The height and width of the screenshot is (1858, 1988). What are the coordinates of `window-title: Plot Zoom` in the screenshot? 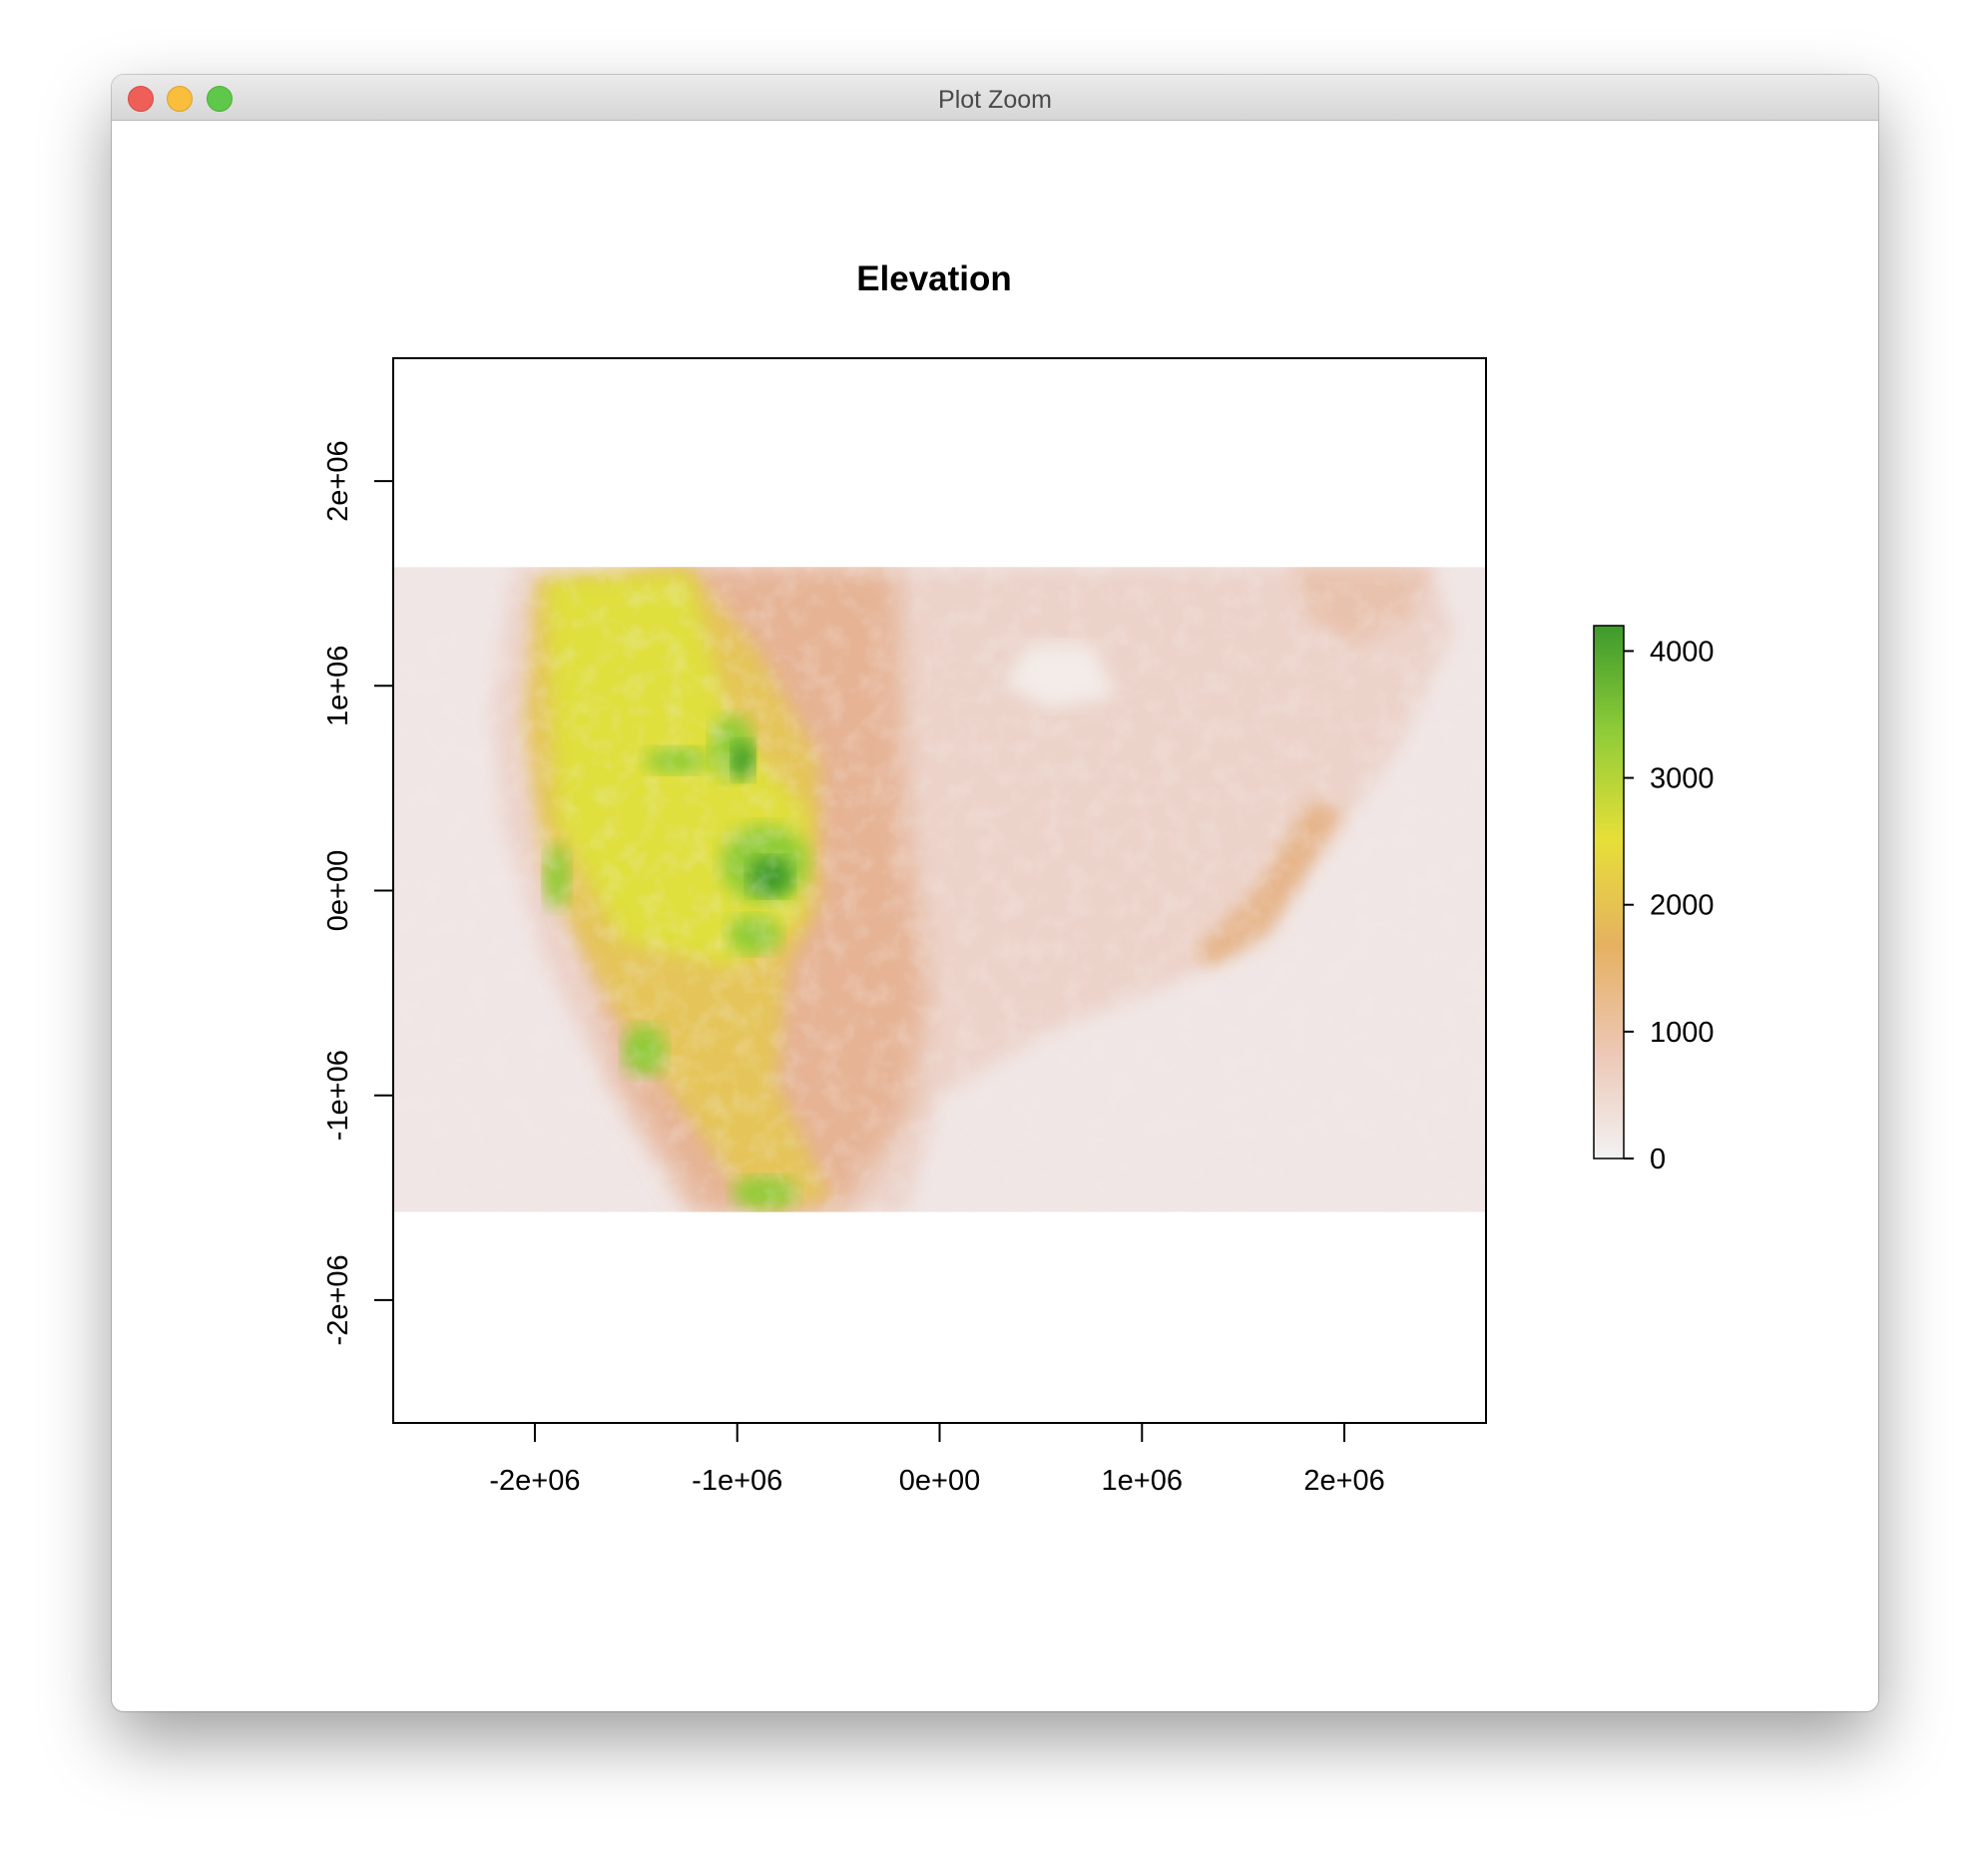 It's located at (995, 100).